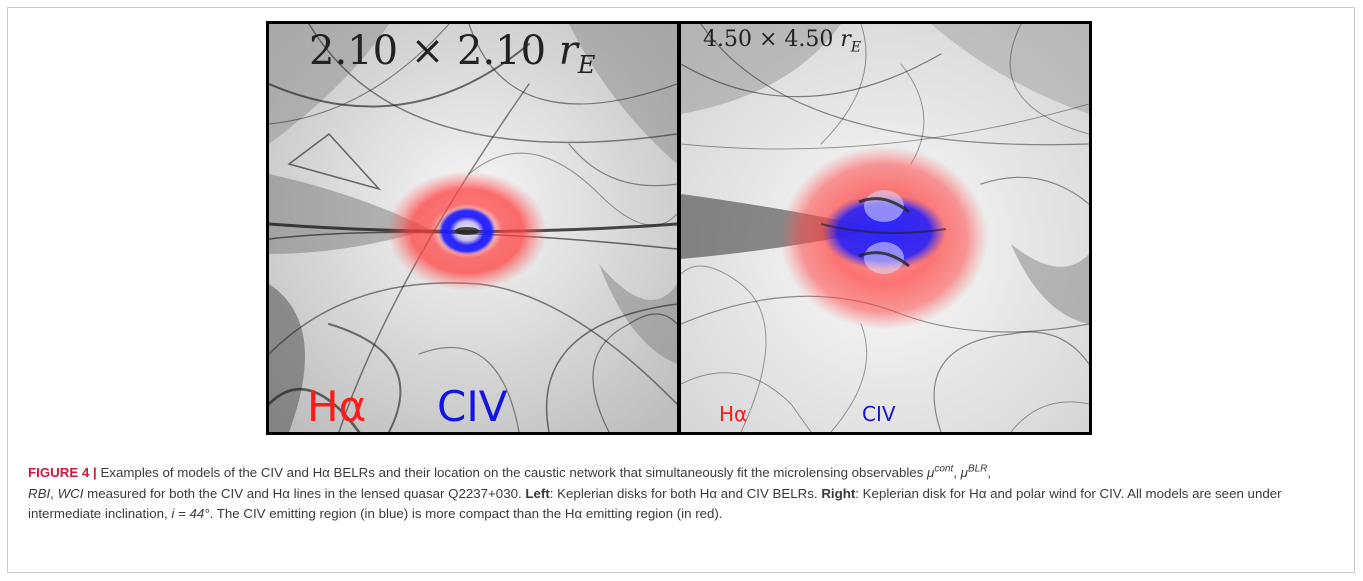 This screenshot has height=581, width=1363. What do you see at coordinates (452, 53) in the screenshot?
I see `scale-label-left: 2.10 × 2.10 rE` at bounding box center [452, 53].